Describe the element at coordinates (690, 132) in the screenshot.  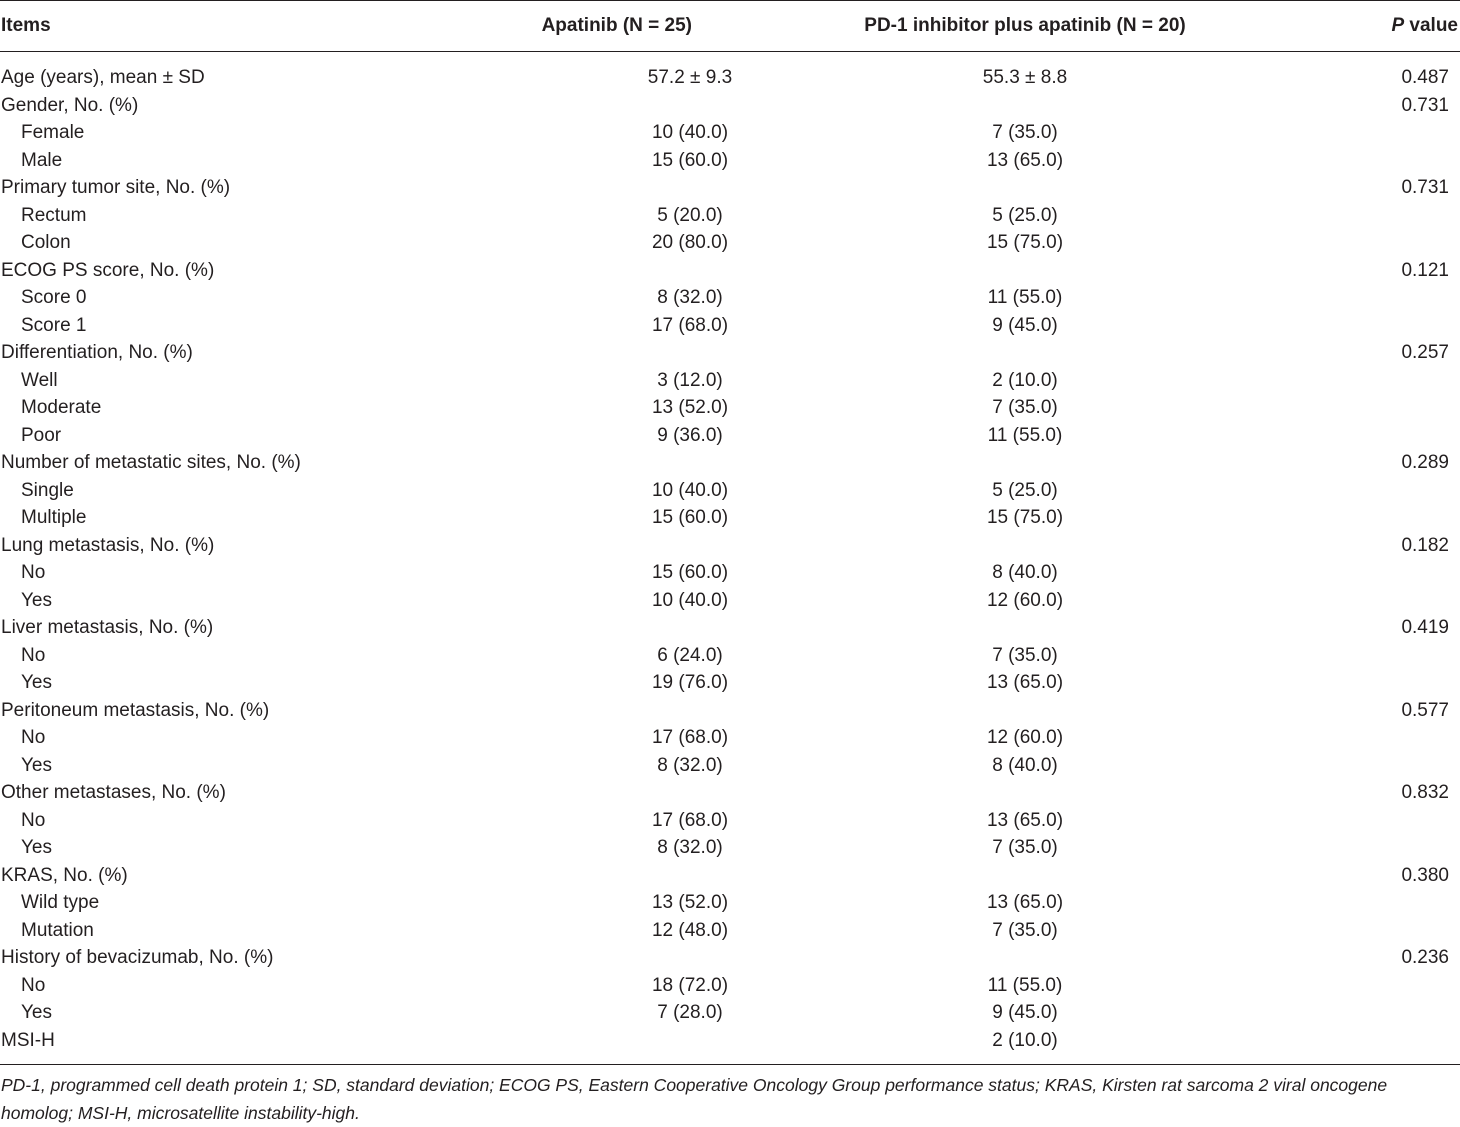
I see `cell-apatinib-value: 10 (40.0)` at that location.